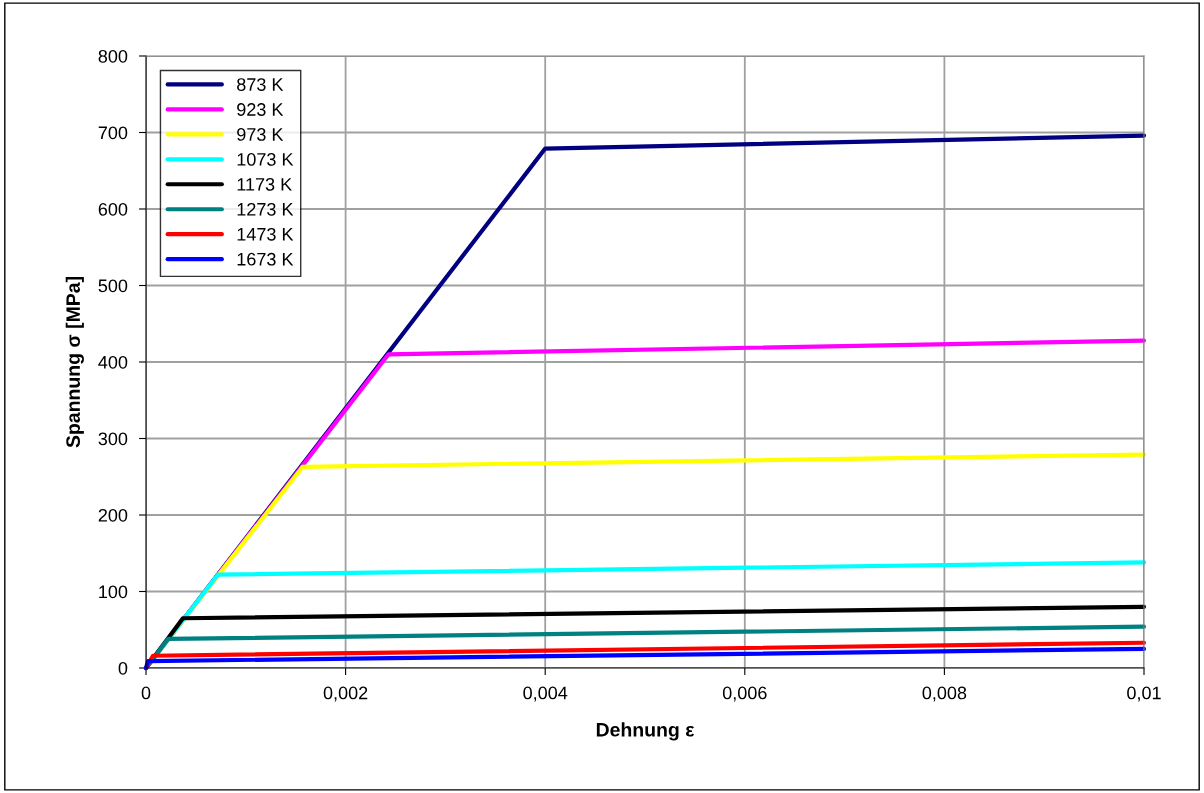 This screenshot has height=793, width=1204. Describe the element at coordinates (260, 84) in the screenshot. I see `legend-label: 873 K` at that location.